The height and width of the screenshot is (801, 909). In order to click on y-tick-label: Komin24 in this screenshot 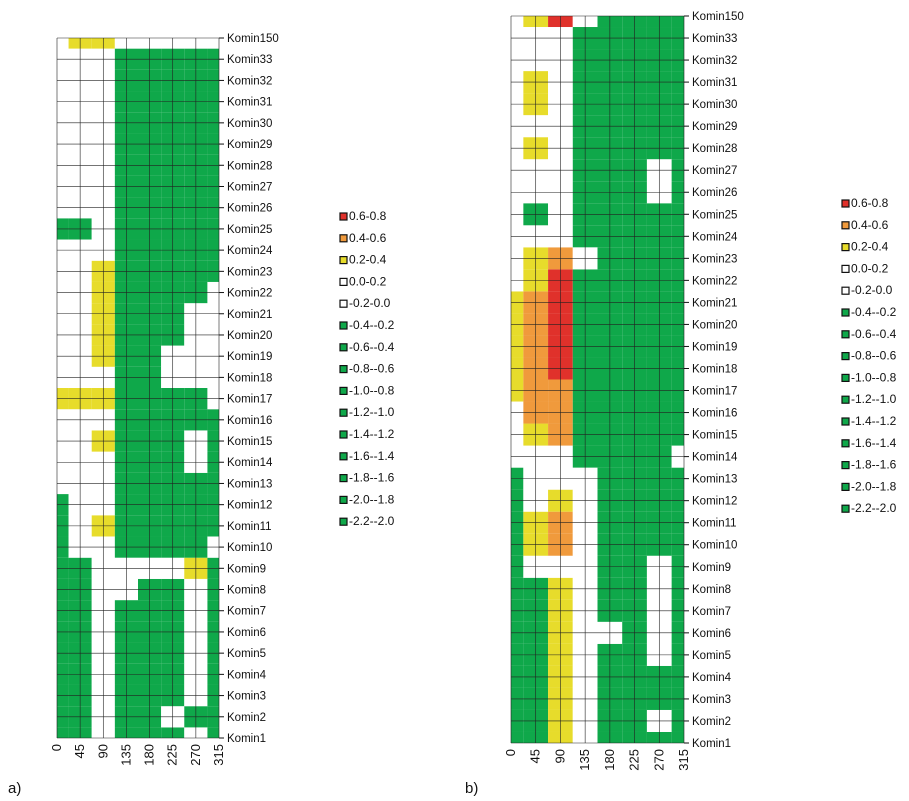, I will do `click(250, 251)`.